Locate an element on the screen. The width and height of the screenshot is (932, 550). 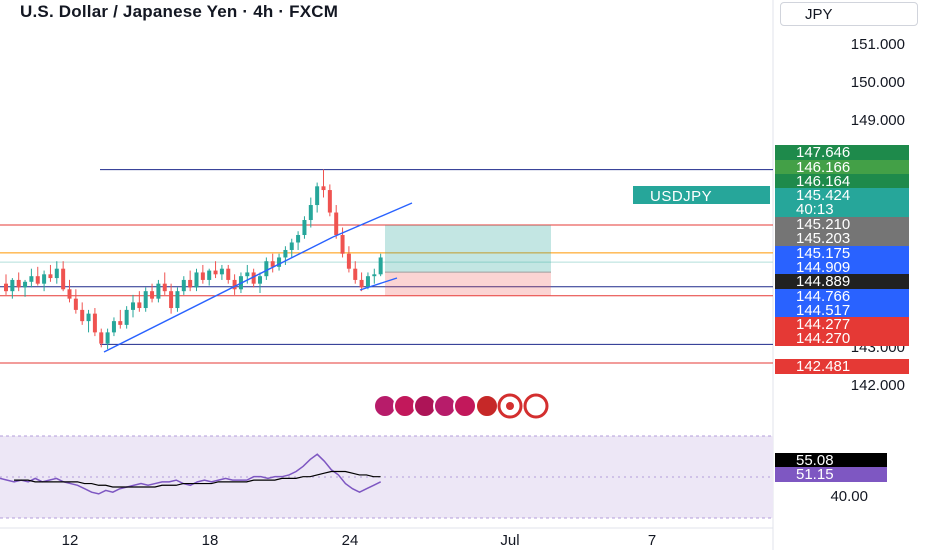
rsi-tag-label: 55.08 is located at coordinates (815, 460).